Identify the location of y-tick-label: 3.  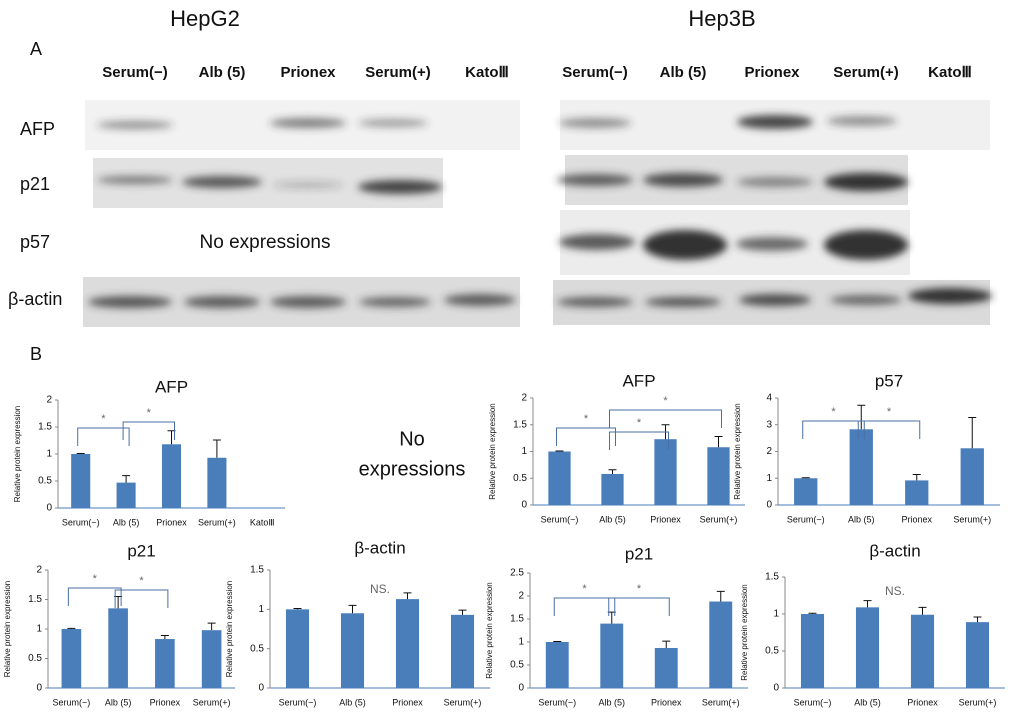
(769, 424).